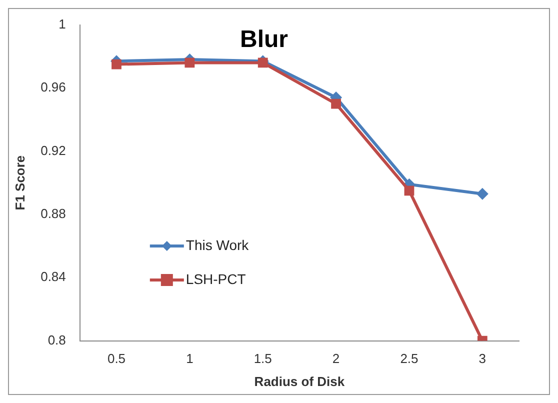 The height and width of the screenshot is (403, 558). Describe the element at coordinates (218, 244) in the screenshot. I see `legend-label: This Work` at that location.